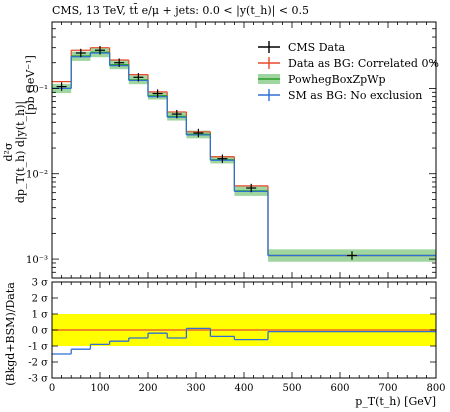 The height and width of the screenshot is (412, 450). Describe the element at coordinates (38, 347) in the screenshot. I see `ratio-y-tick-label: -1 σ` at that location.